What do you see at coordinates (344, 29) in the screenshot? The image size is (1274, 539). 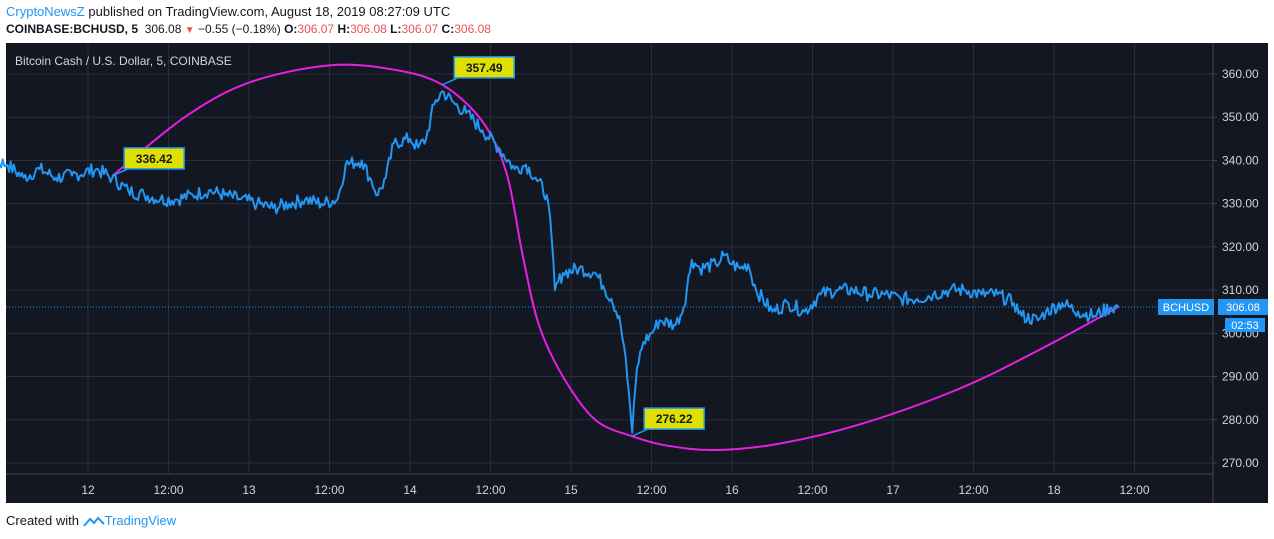 I see `high-label: H:` at bounding box center [344, 29].